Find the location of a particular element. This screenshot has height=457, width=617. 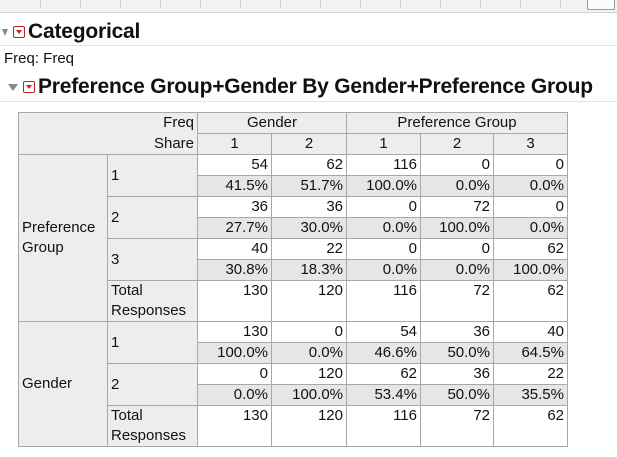

toolbar-icon is located at coordinates (601, 5).